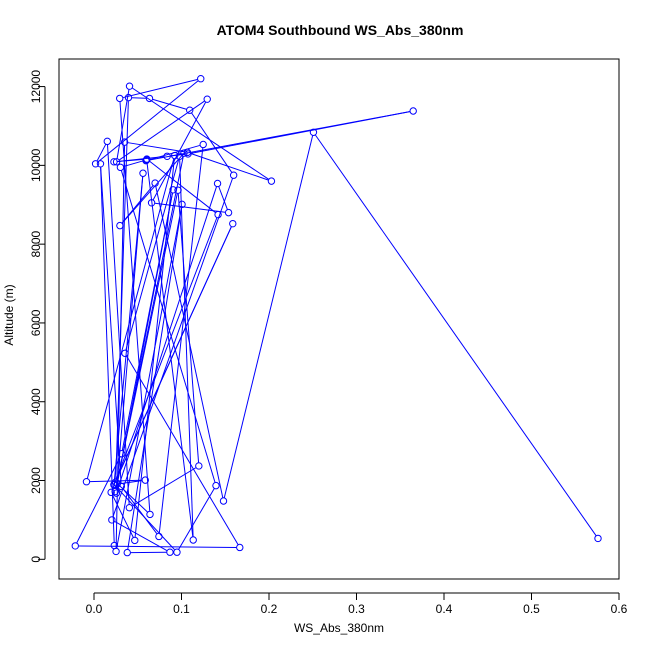 Image resolution: width=650 pixels, height=650 pixels. I want to click on y-tick-label: 8000, so click(36, 243).